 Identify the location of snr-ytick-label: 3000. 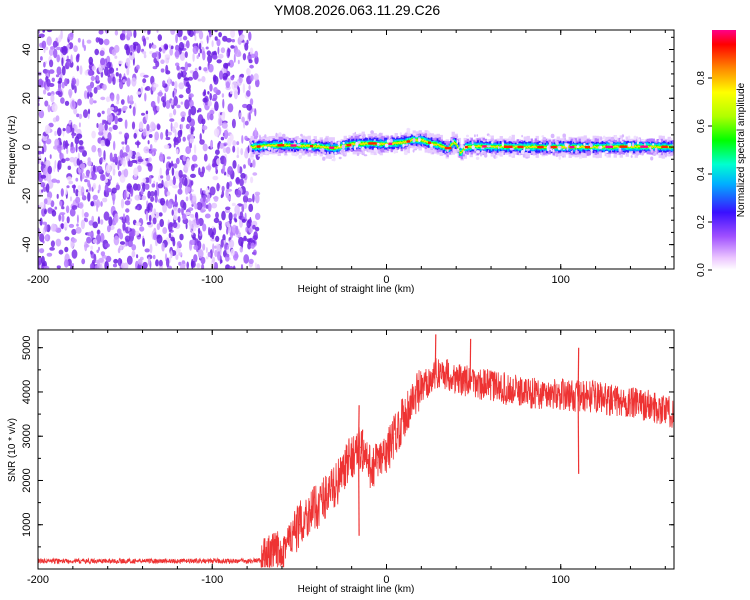
(27, 436).